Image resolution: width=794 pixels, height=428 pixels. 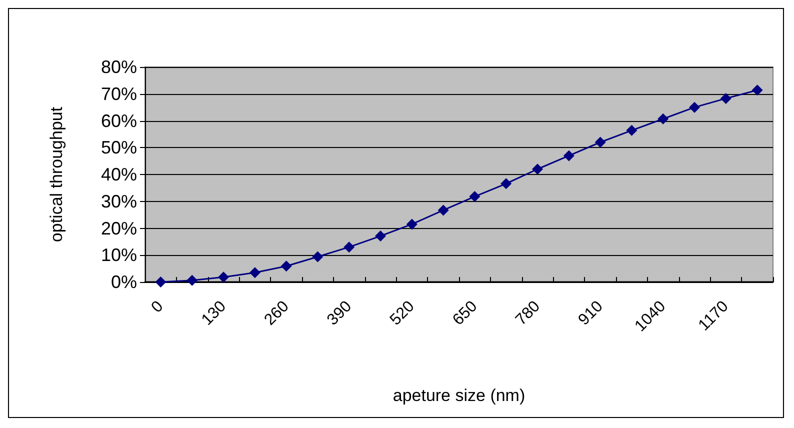 I want to click on x-tick-label: 0, so click(x=157, y=307).